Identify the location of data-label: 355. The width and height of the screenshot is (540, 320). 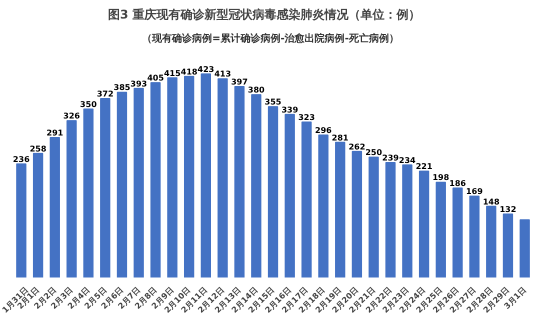
(273, 102).